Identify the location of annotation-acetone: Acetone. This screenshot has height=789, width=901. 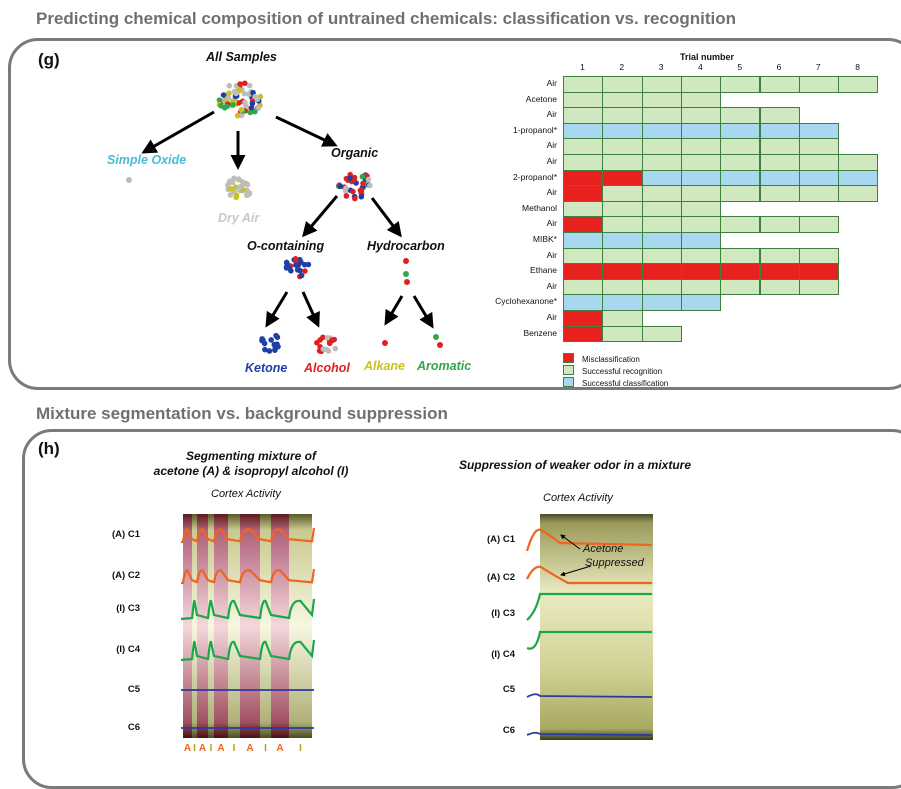
(603, 549).